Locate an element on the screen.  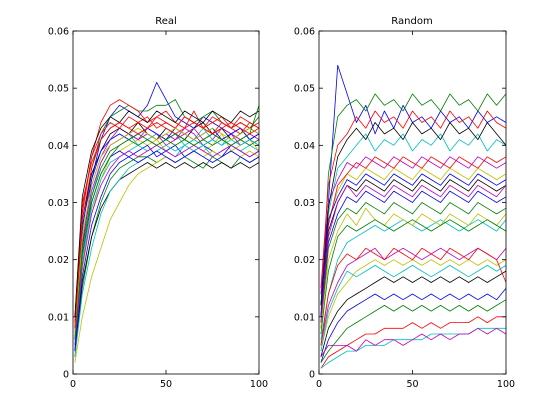
ytick-label-random-4: 0.04 is located at coordinates (304, 146).